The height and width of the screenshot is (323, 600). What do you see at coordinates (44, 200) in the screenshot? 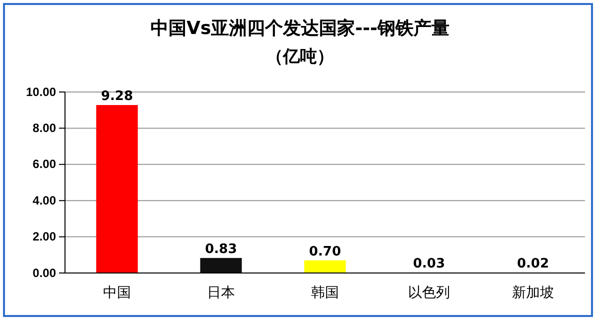
I see `y-tick-label: 4.00` at bounding box center [44, 200].